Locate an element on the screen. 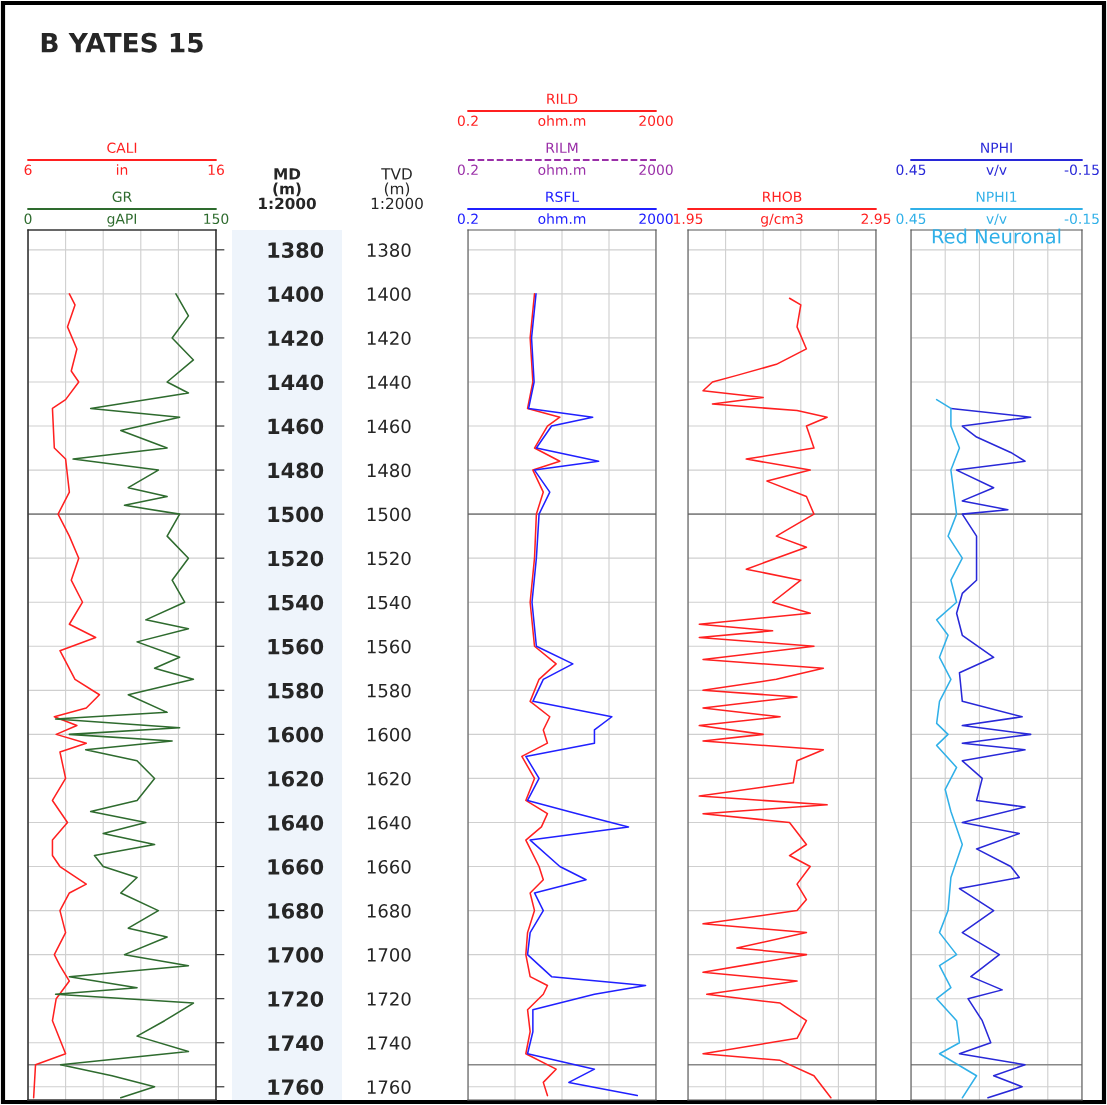  x-axis-title: in is located at coordinates (122, 169).